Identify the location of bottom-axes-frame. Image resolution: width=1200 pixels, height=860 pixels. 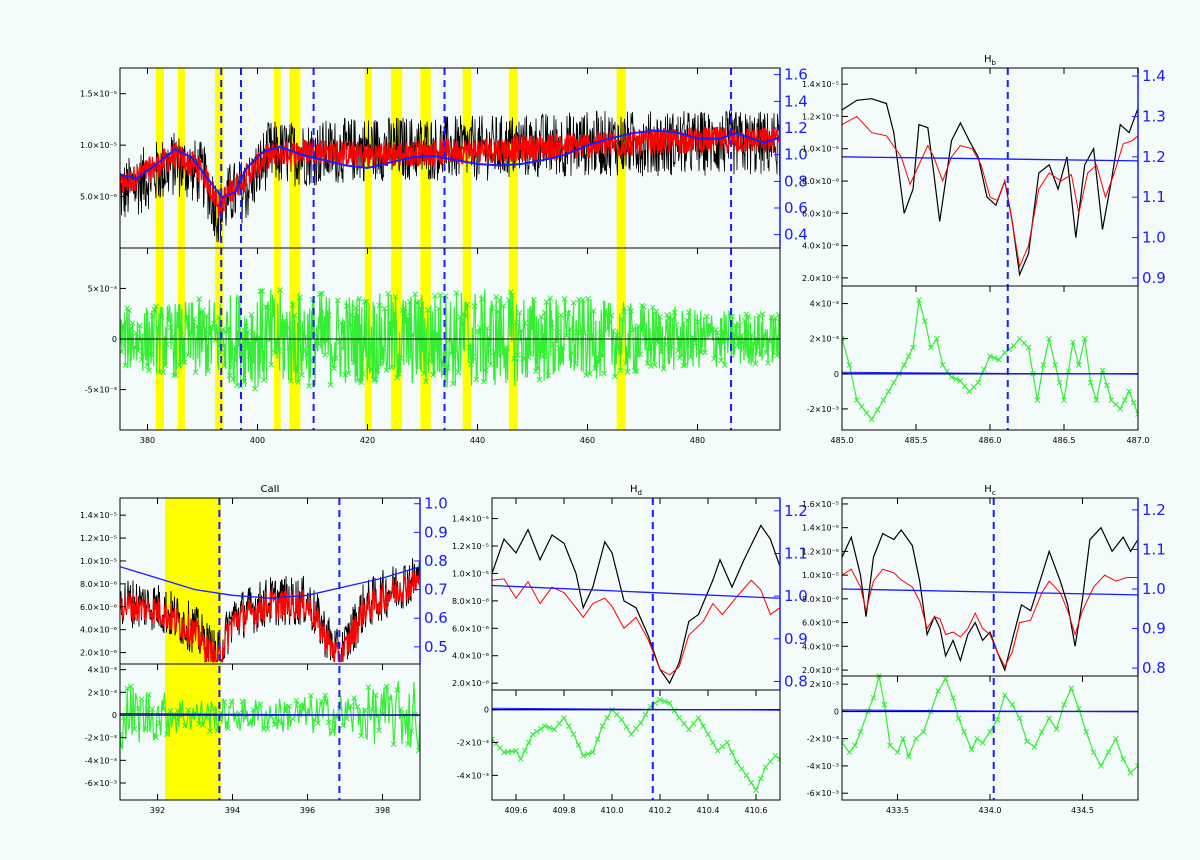
(636, 745).